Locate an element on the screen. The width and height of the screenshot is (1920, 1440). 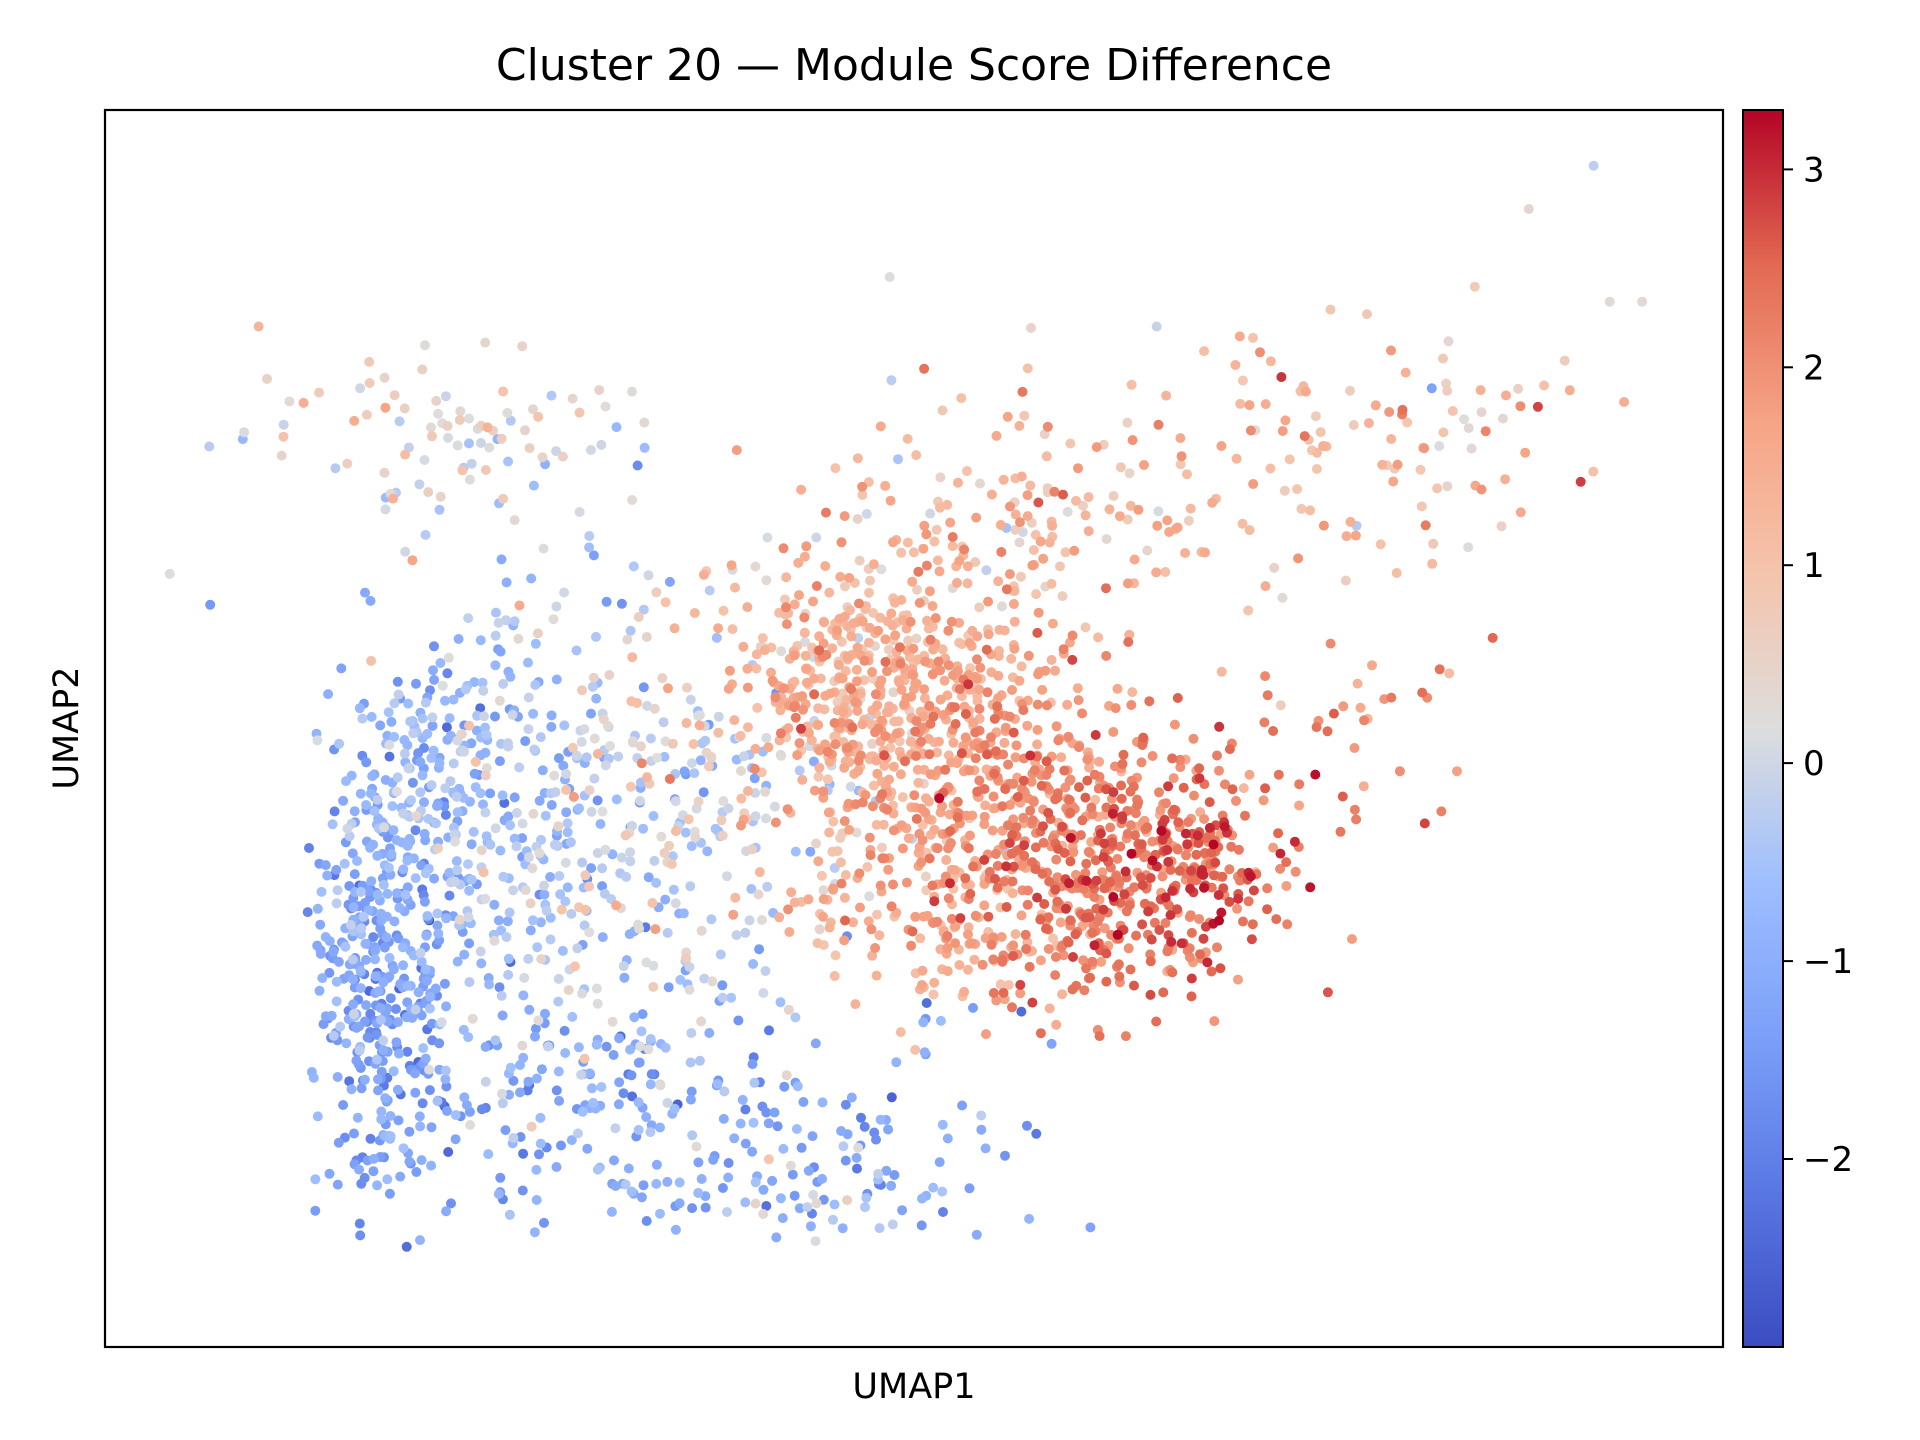
colorbar-tick-label: 3 is located at coordinates (1814, 170).